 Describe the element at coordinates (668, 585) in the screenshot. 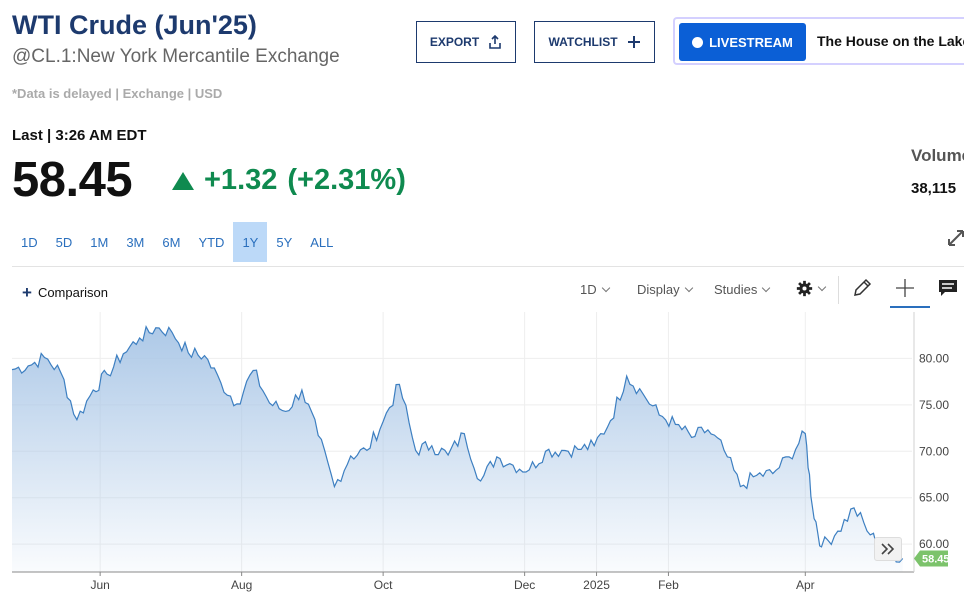

I see `x-tick-label: Feb` at that location.